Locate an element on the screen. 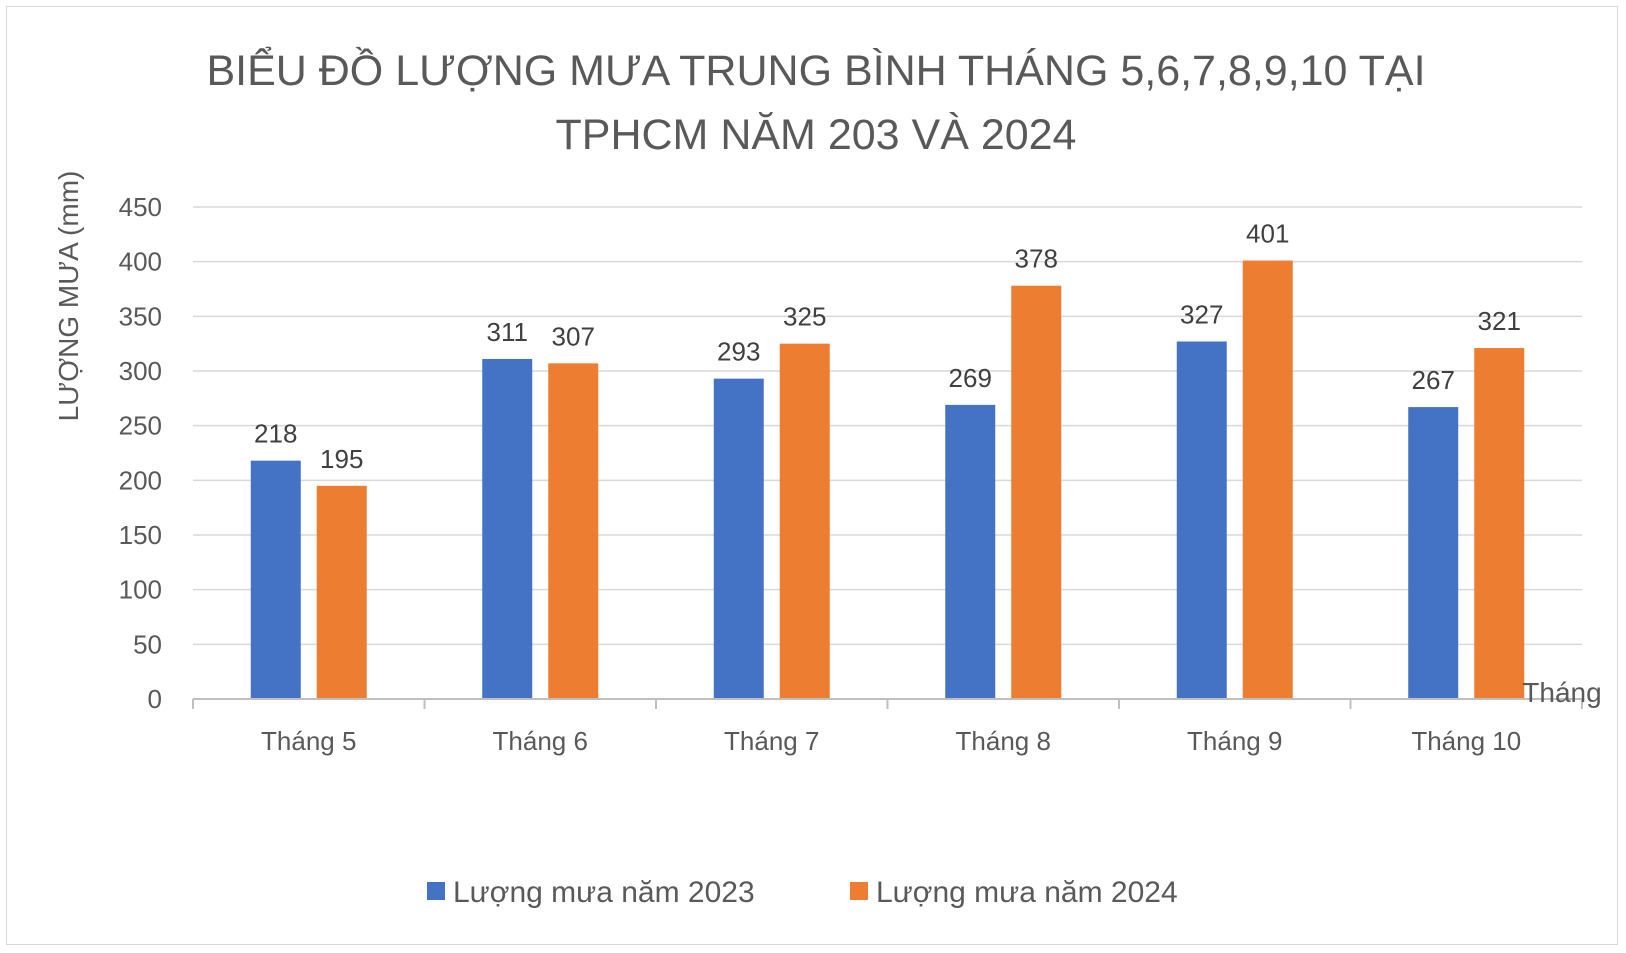 Image resolution: width=1626 pixels, height=953 pixels. data-label: 293 is located at coordinates (738, 352).